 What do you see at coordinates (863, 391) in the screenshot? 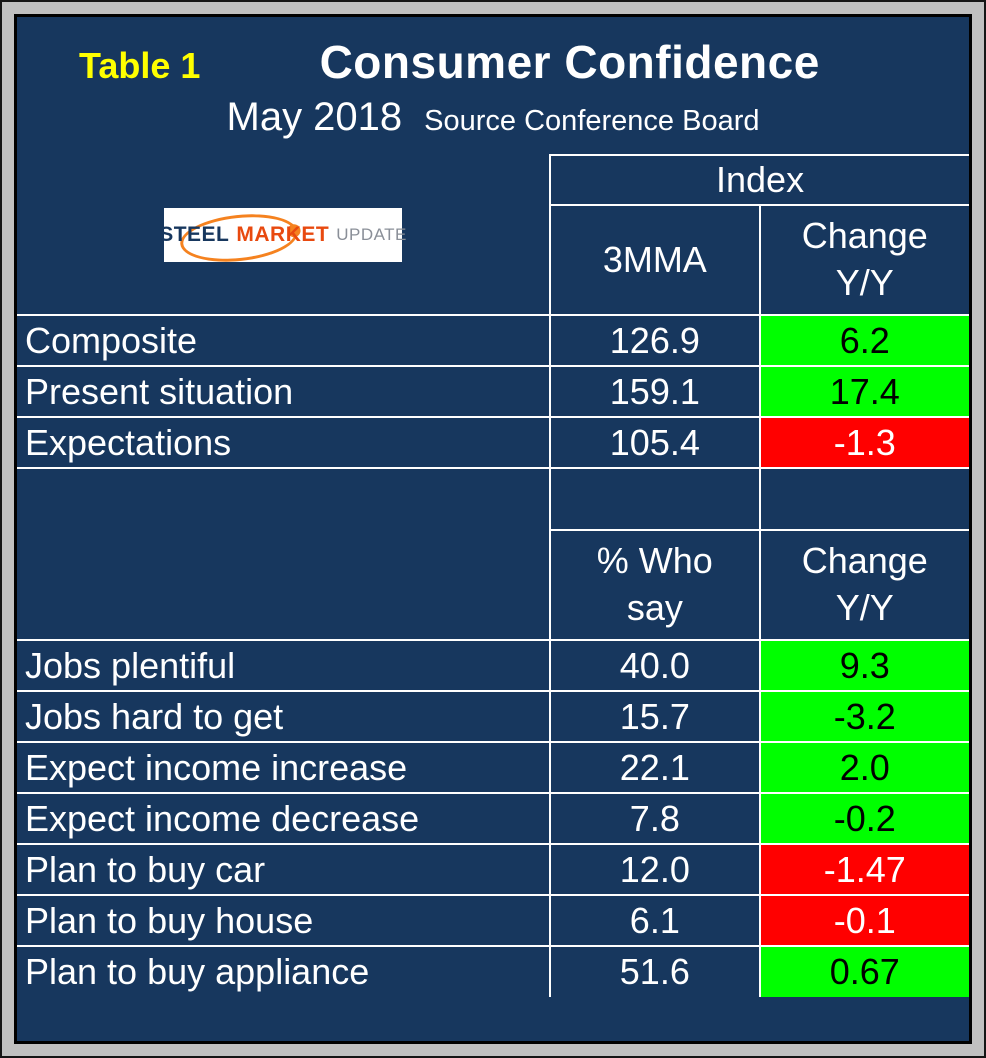
I see `row-change: 17.4` at bounding box center [863, 391].